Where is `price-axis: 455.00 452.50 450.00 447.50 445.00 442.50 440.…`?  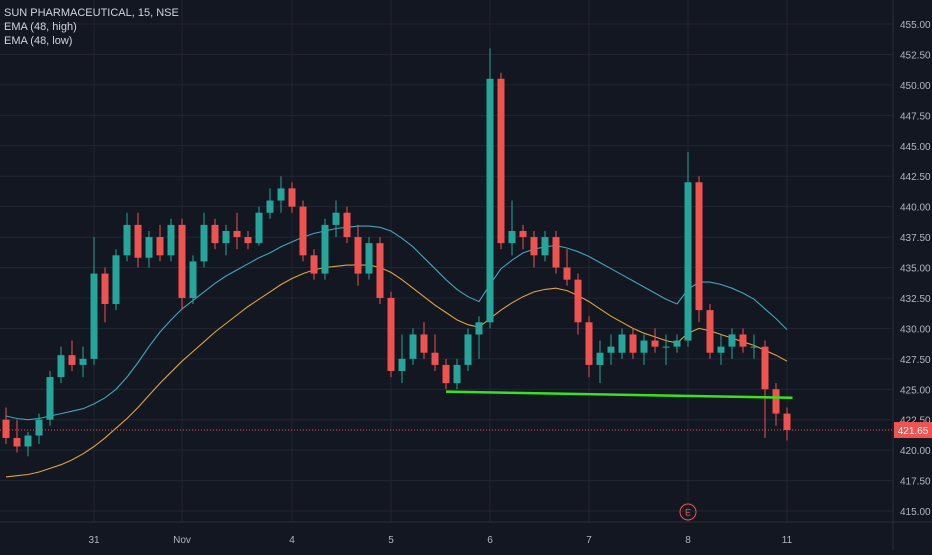
price-axis: 455.00 452.50 450.00 447.50 445.00 442.50 440.… is located at coordinates (915, 269).